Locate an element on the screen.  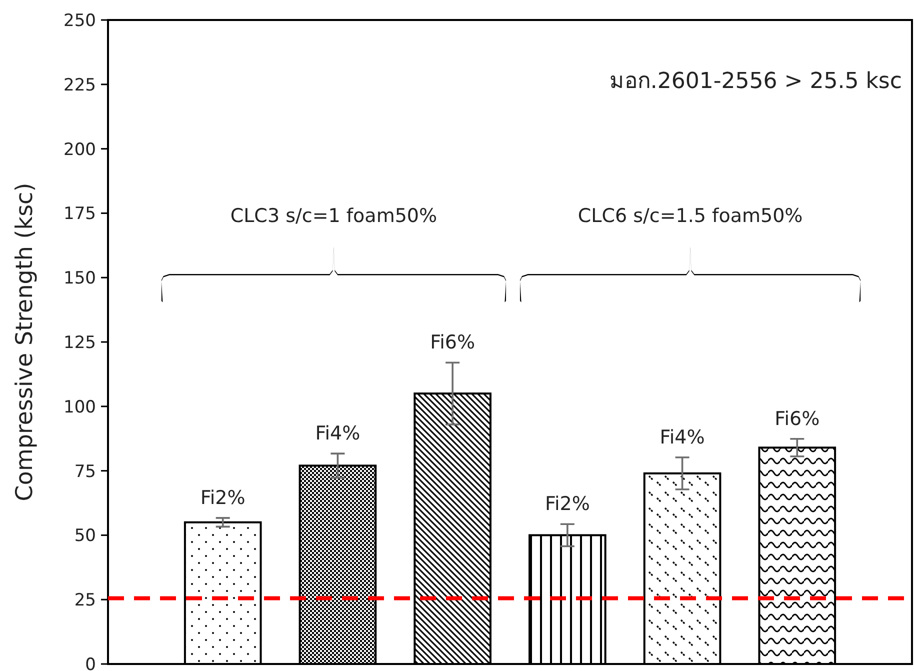
y-tick-label: 100 is located at coordinates (80, 407).